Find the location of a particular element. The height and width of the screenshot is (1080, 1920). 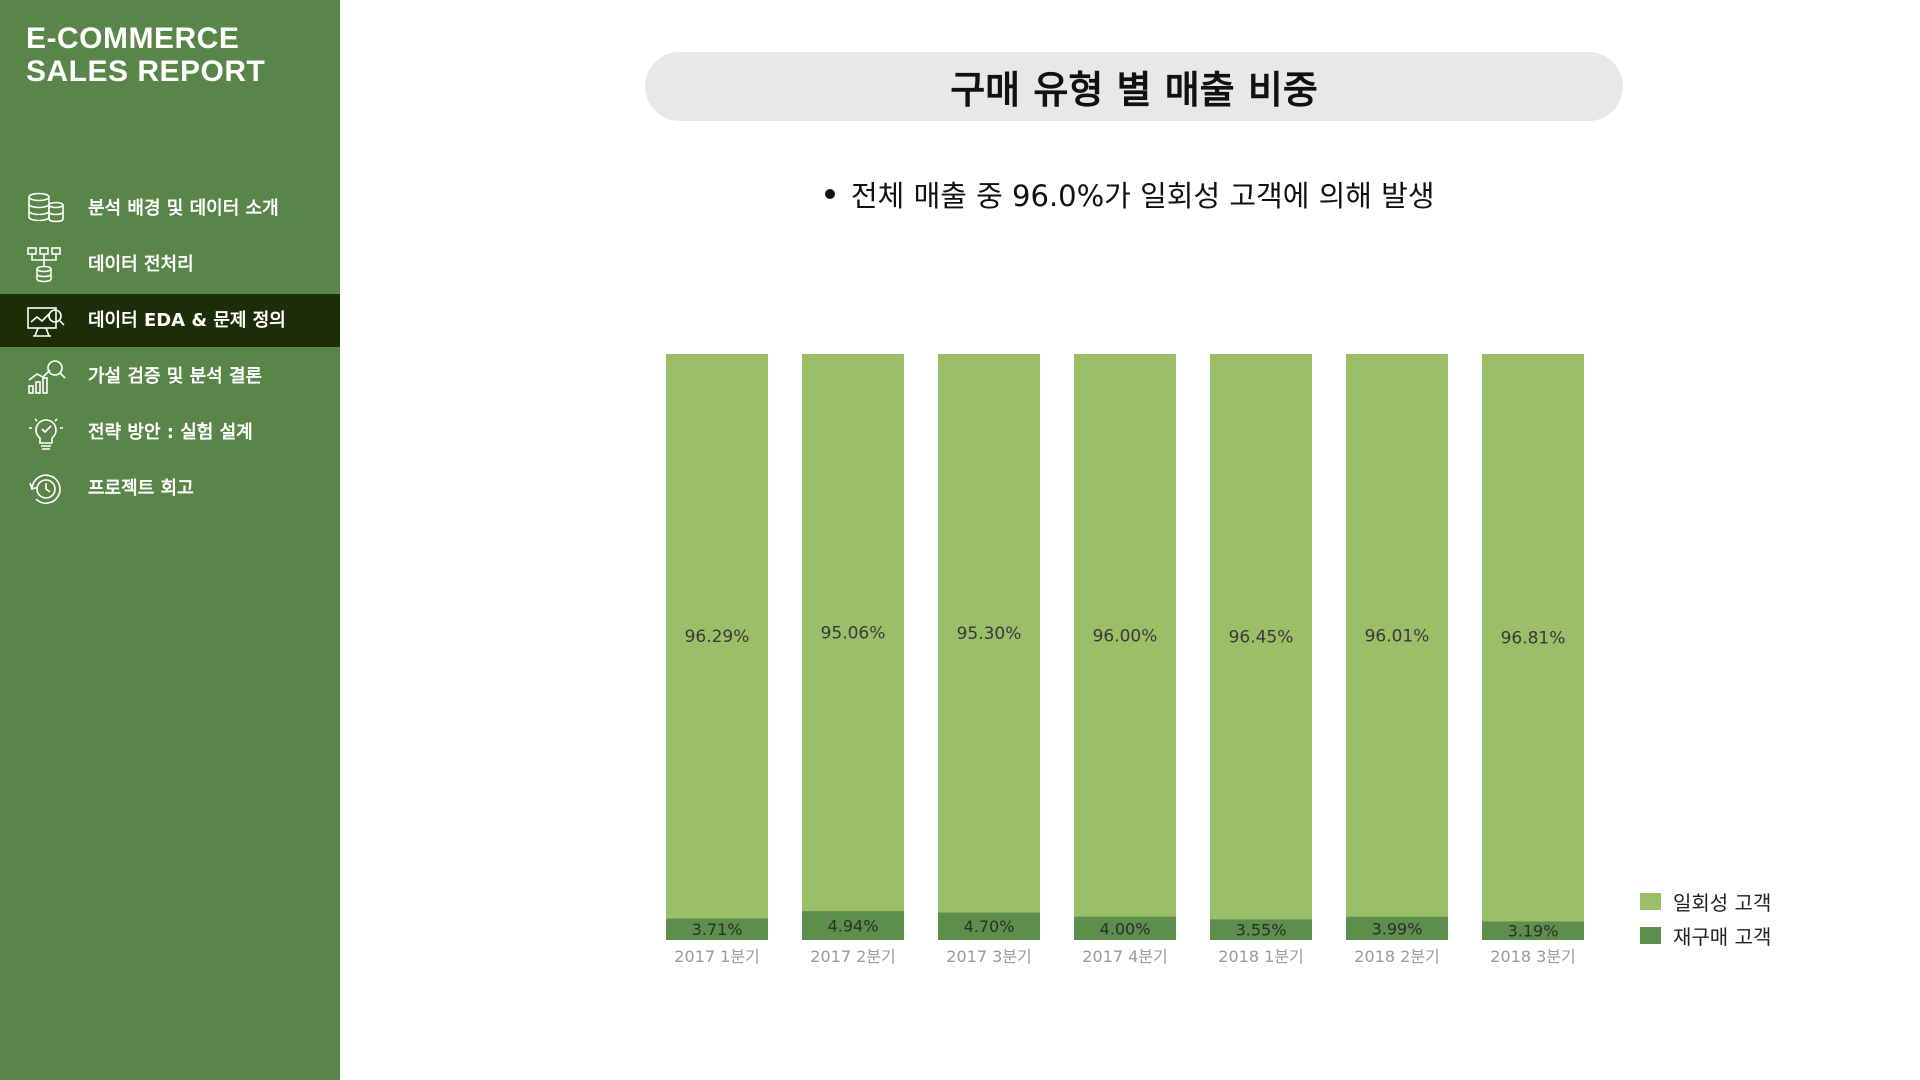

sidebar-item-eda: 데이터 EDA & 문제 정의 is located at coordinates (170, 320).